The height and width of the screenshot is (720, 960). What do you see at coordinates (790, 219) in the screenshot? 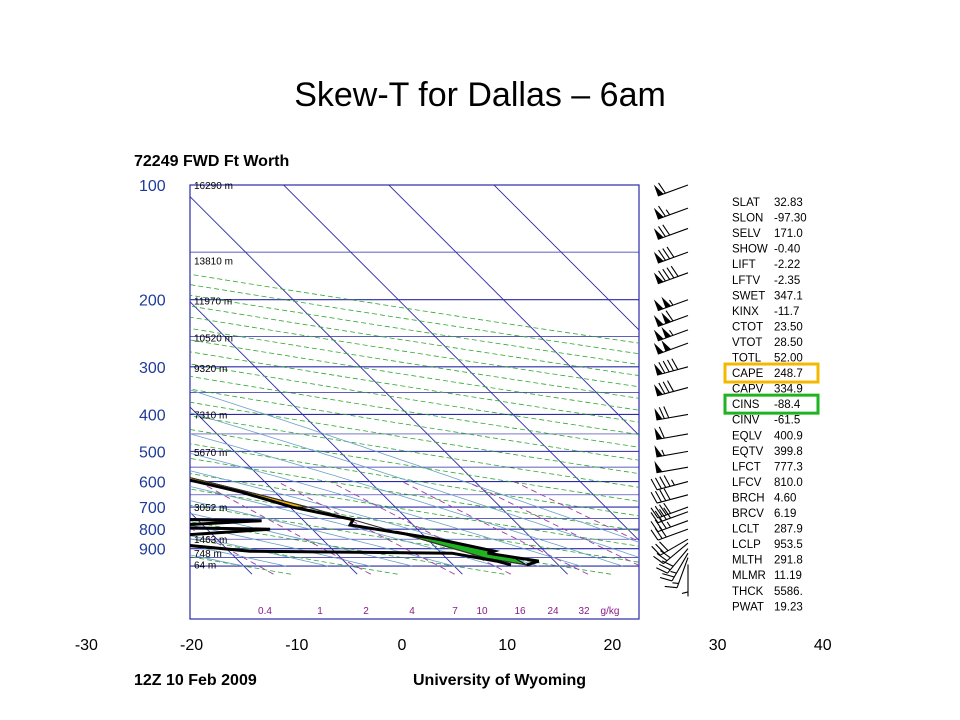
I see `index-value: -97.30` at bounding box center [790, 219].